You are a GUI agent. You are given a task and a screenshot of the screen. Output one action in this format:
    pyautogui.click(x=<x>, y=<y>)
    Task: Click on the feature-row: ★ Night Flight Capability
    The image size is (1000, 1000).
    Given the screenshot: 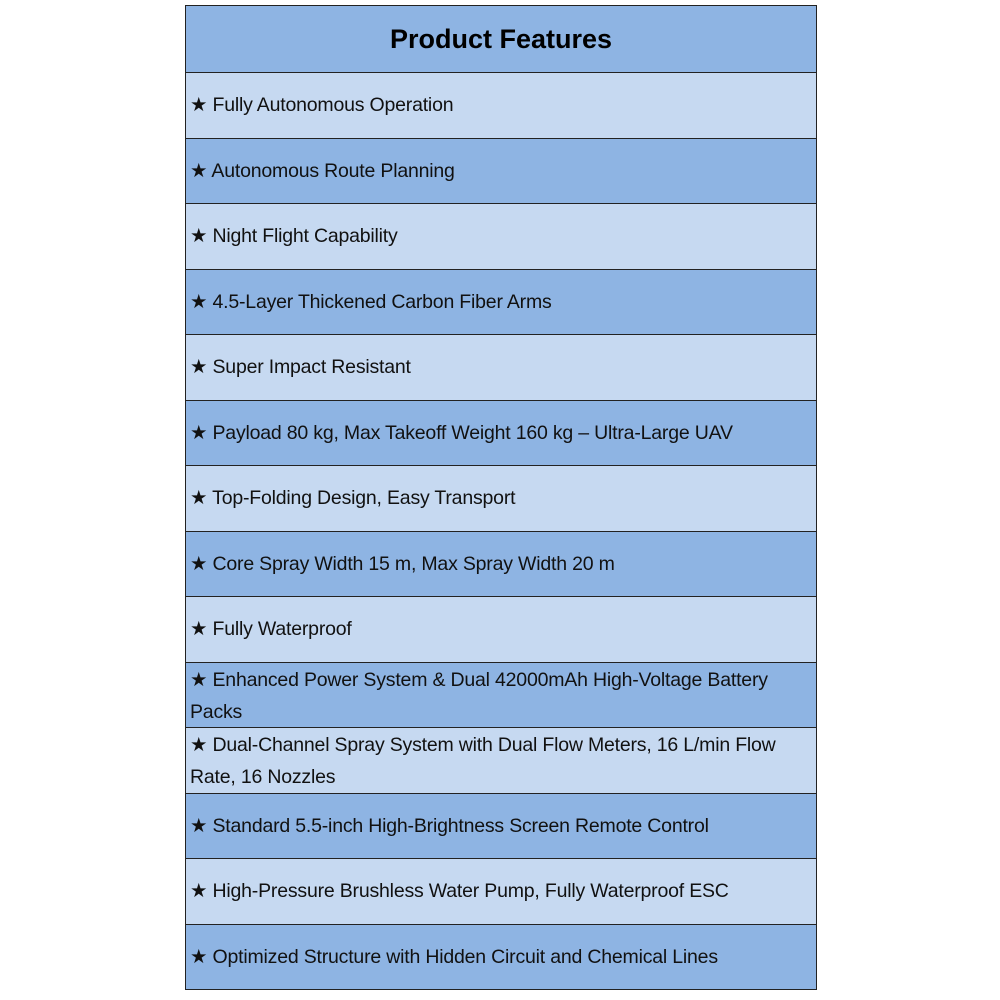 What is the action you would take?
    pyautogui.click(x=501, y=237)
    